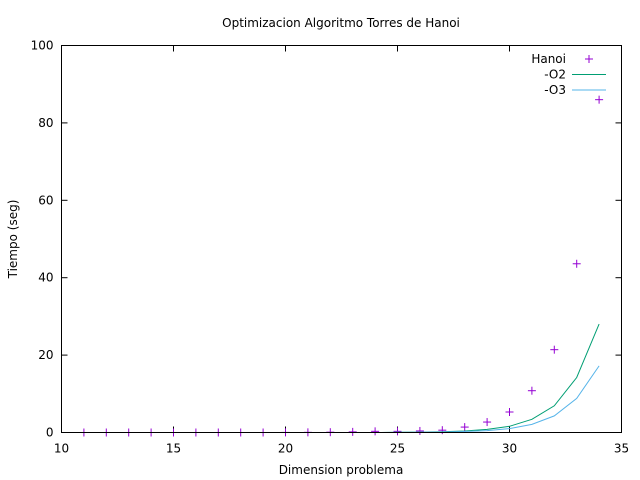 Image resolution: width=640 pixels, height=480 pixels. I want to click on y-axis-title: Tiempo (seg), so click(13, 240).